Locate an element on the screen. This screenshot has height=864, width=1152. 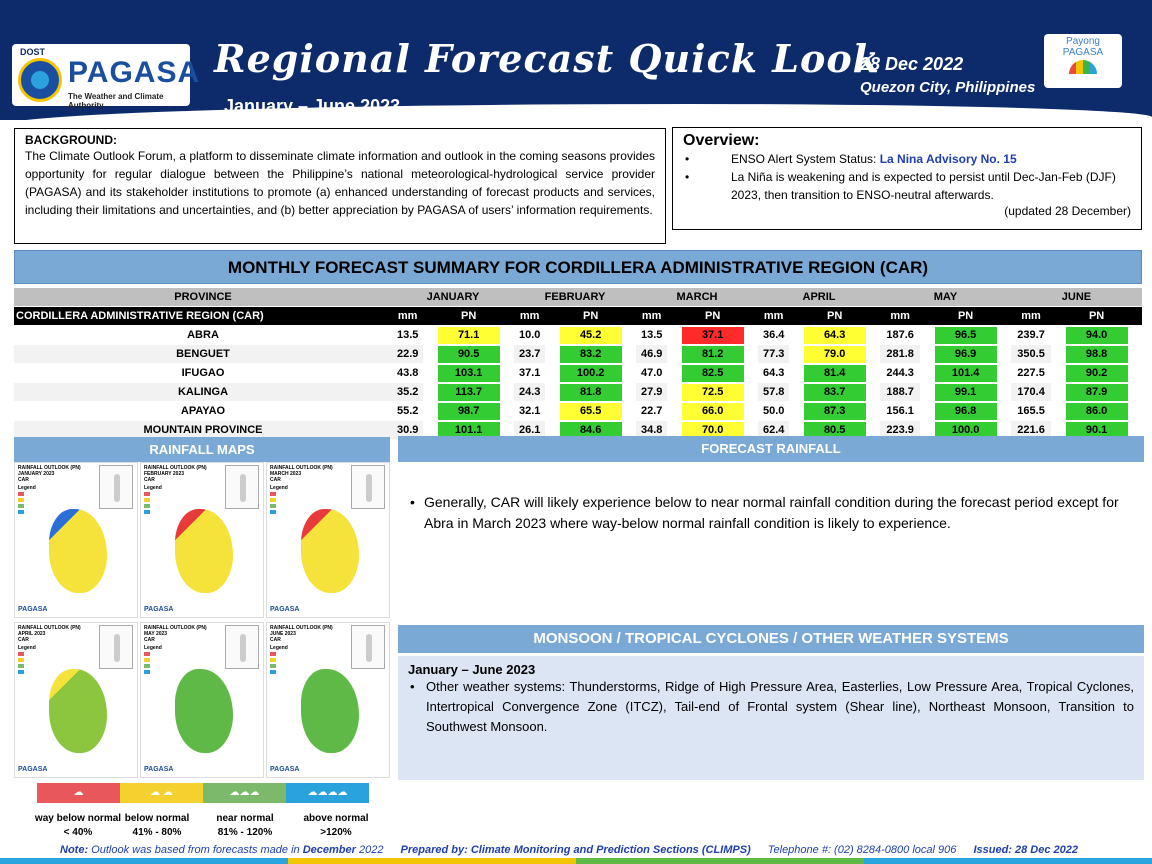
rainfall-mm: 62.4 is located at coordinates (774, 430).